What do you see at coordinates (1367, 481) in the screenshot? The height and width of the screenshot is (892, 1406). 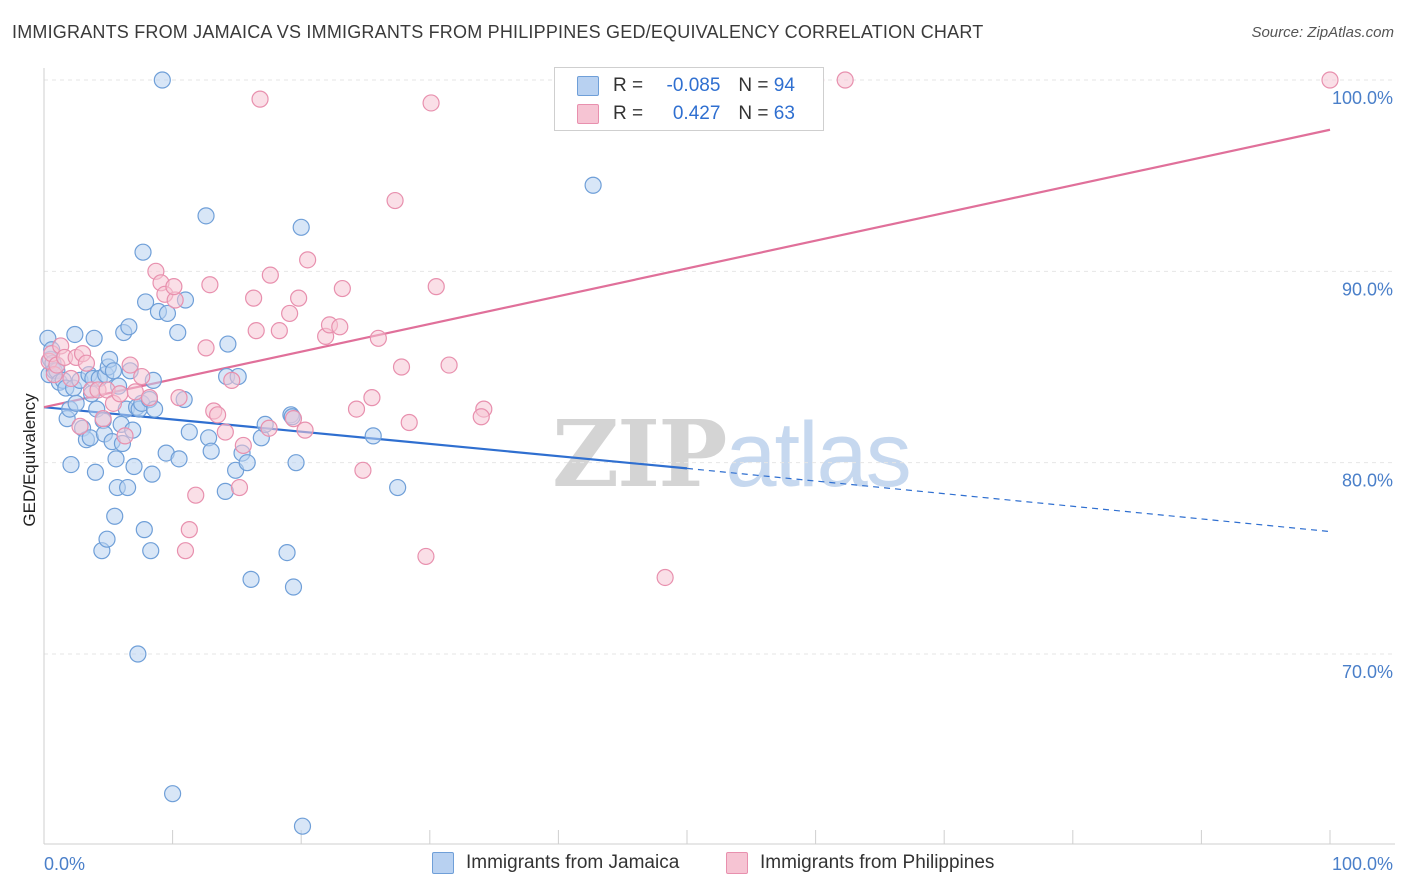 I see `y-tick-label: 80.0%` at bounding box center [1367, 481].